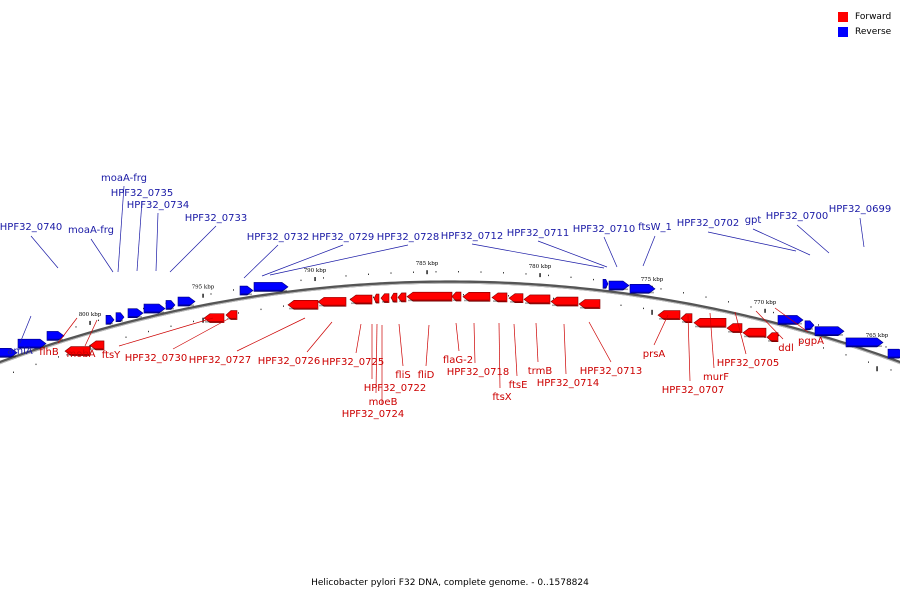 The width and height of the screenshot is (900, 600). Describe the element at coordinates (156, 358) in the screenshot. I see `gene-label: HPF32_0730` at that location.